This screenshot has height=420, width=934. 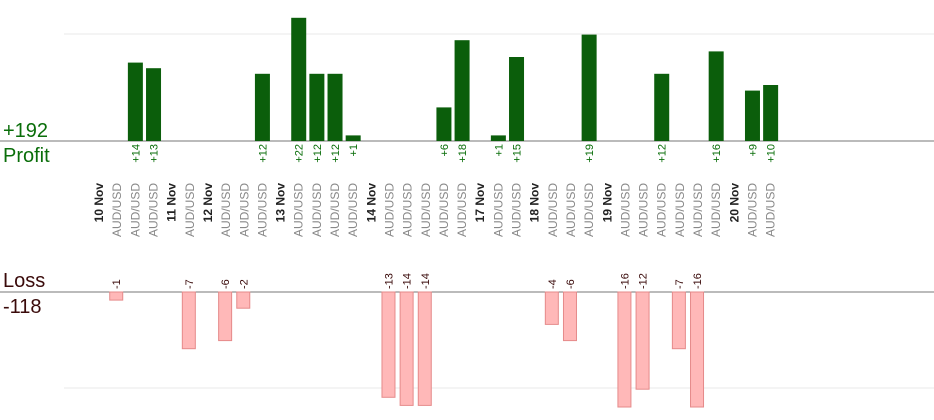 What do you see at coordinates (463, 153) in the screenshot?
I see `profit-value-label: +18` at bounding box center [463, 153].